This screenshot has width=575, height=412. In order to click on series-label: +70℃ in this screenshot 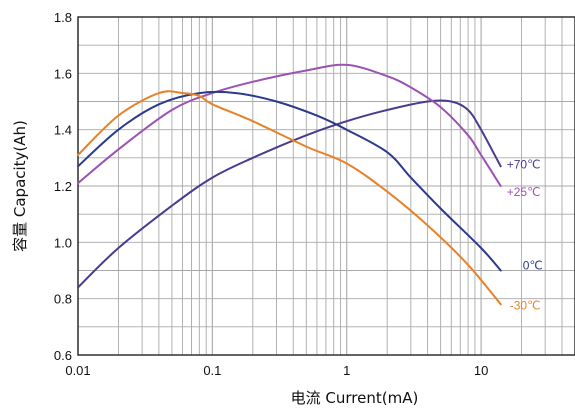, I will do `click(524, 164)`.